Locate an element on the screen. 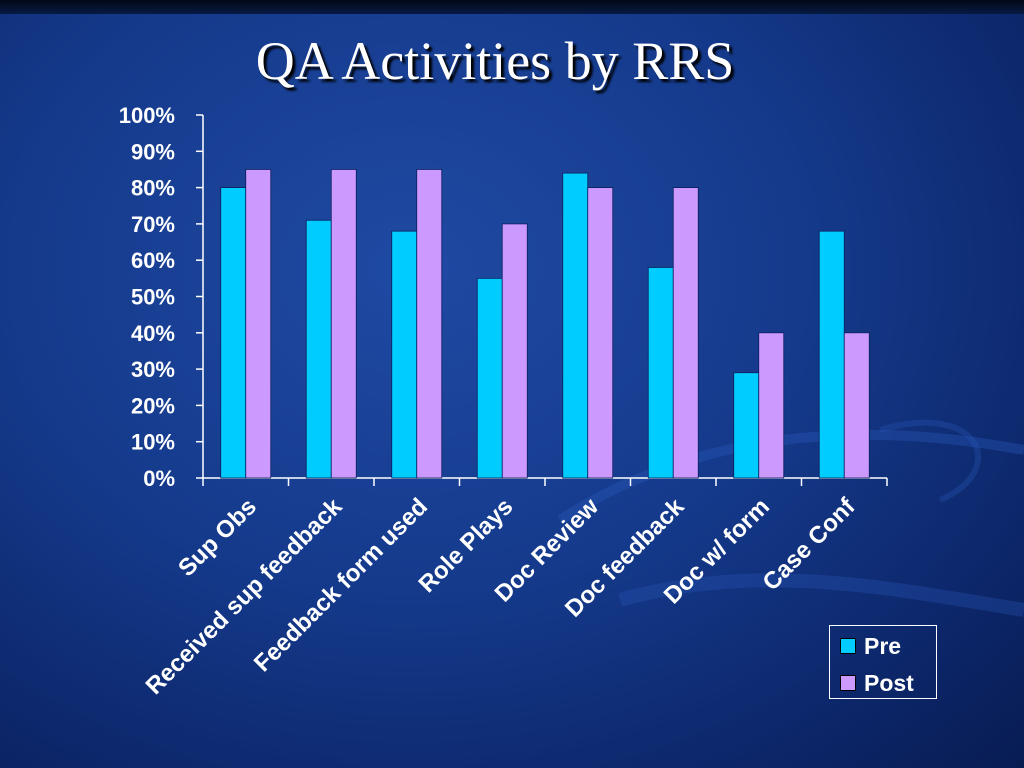  legend-swatch-pre is located at coordinates (848, 646).